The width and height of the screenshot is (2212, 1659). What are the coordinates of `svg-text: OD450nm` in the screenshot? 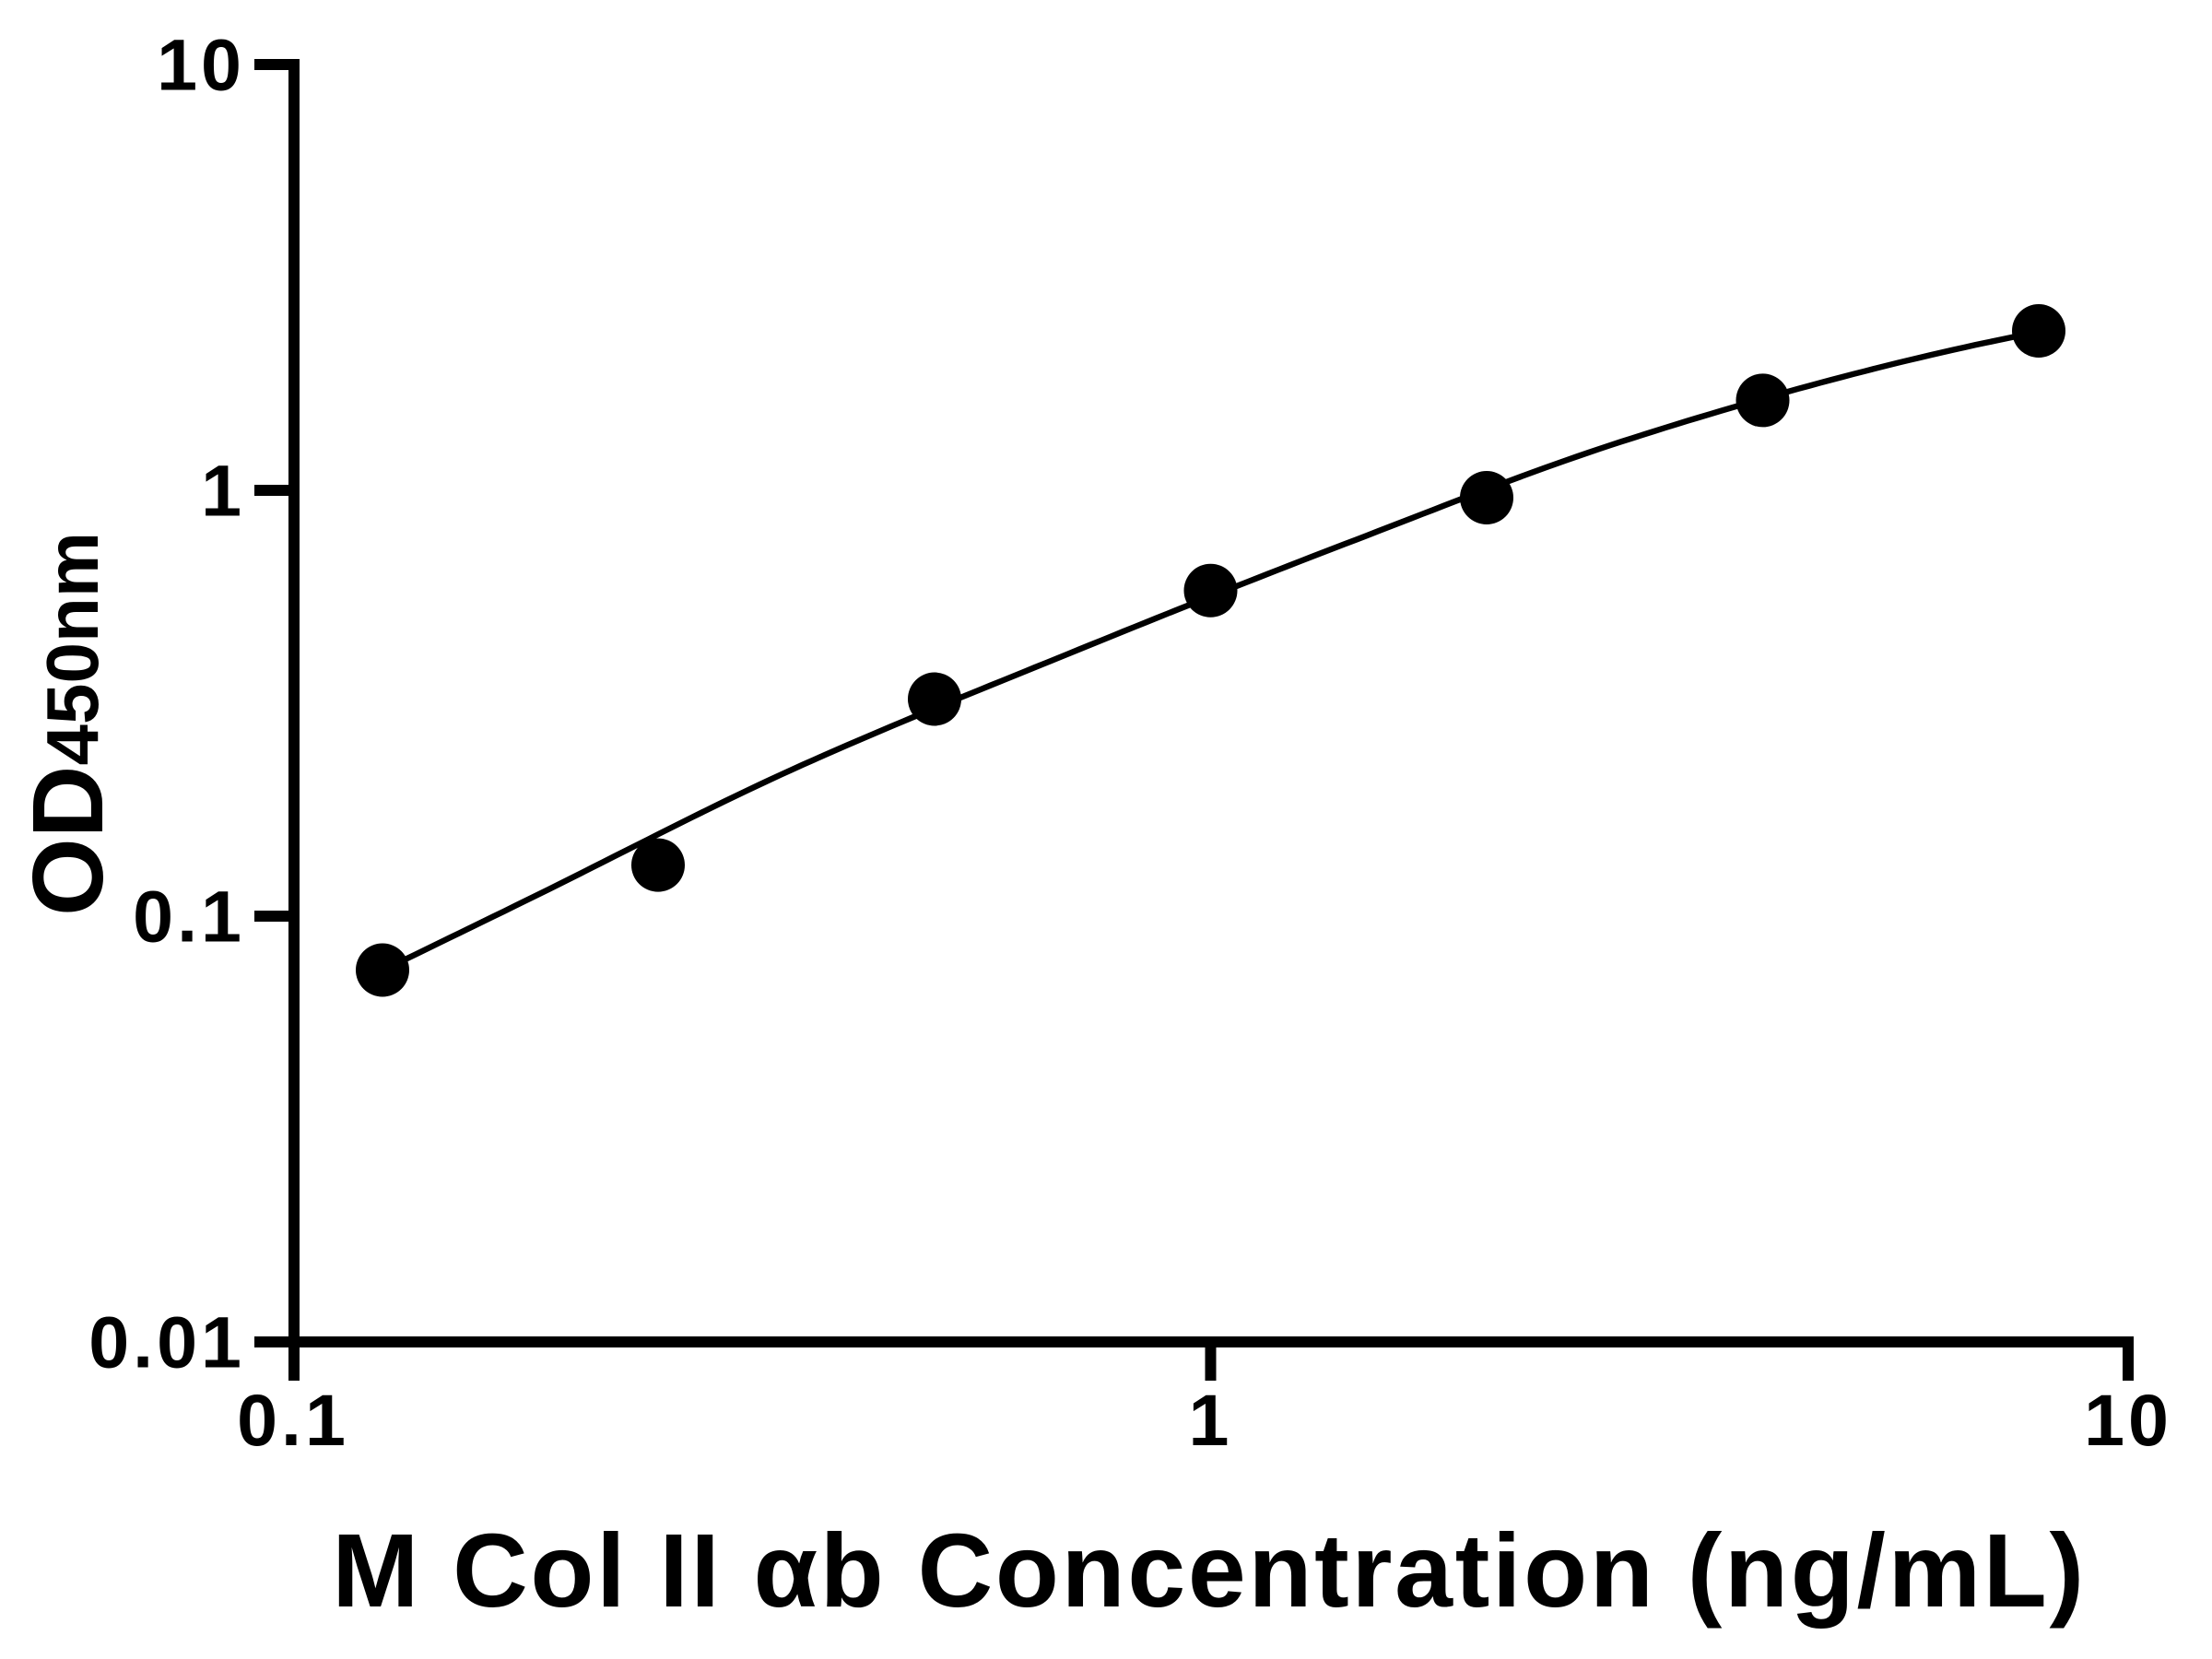 It's located at (68, 724).